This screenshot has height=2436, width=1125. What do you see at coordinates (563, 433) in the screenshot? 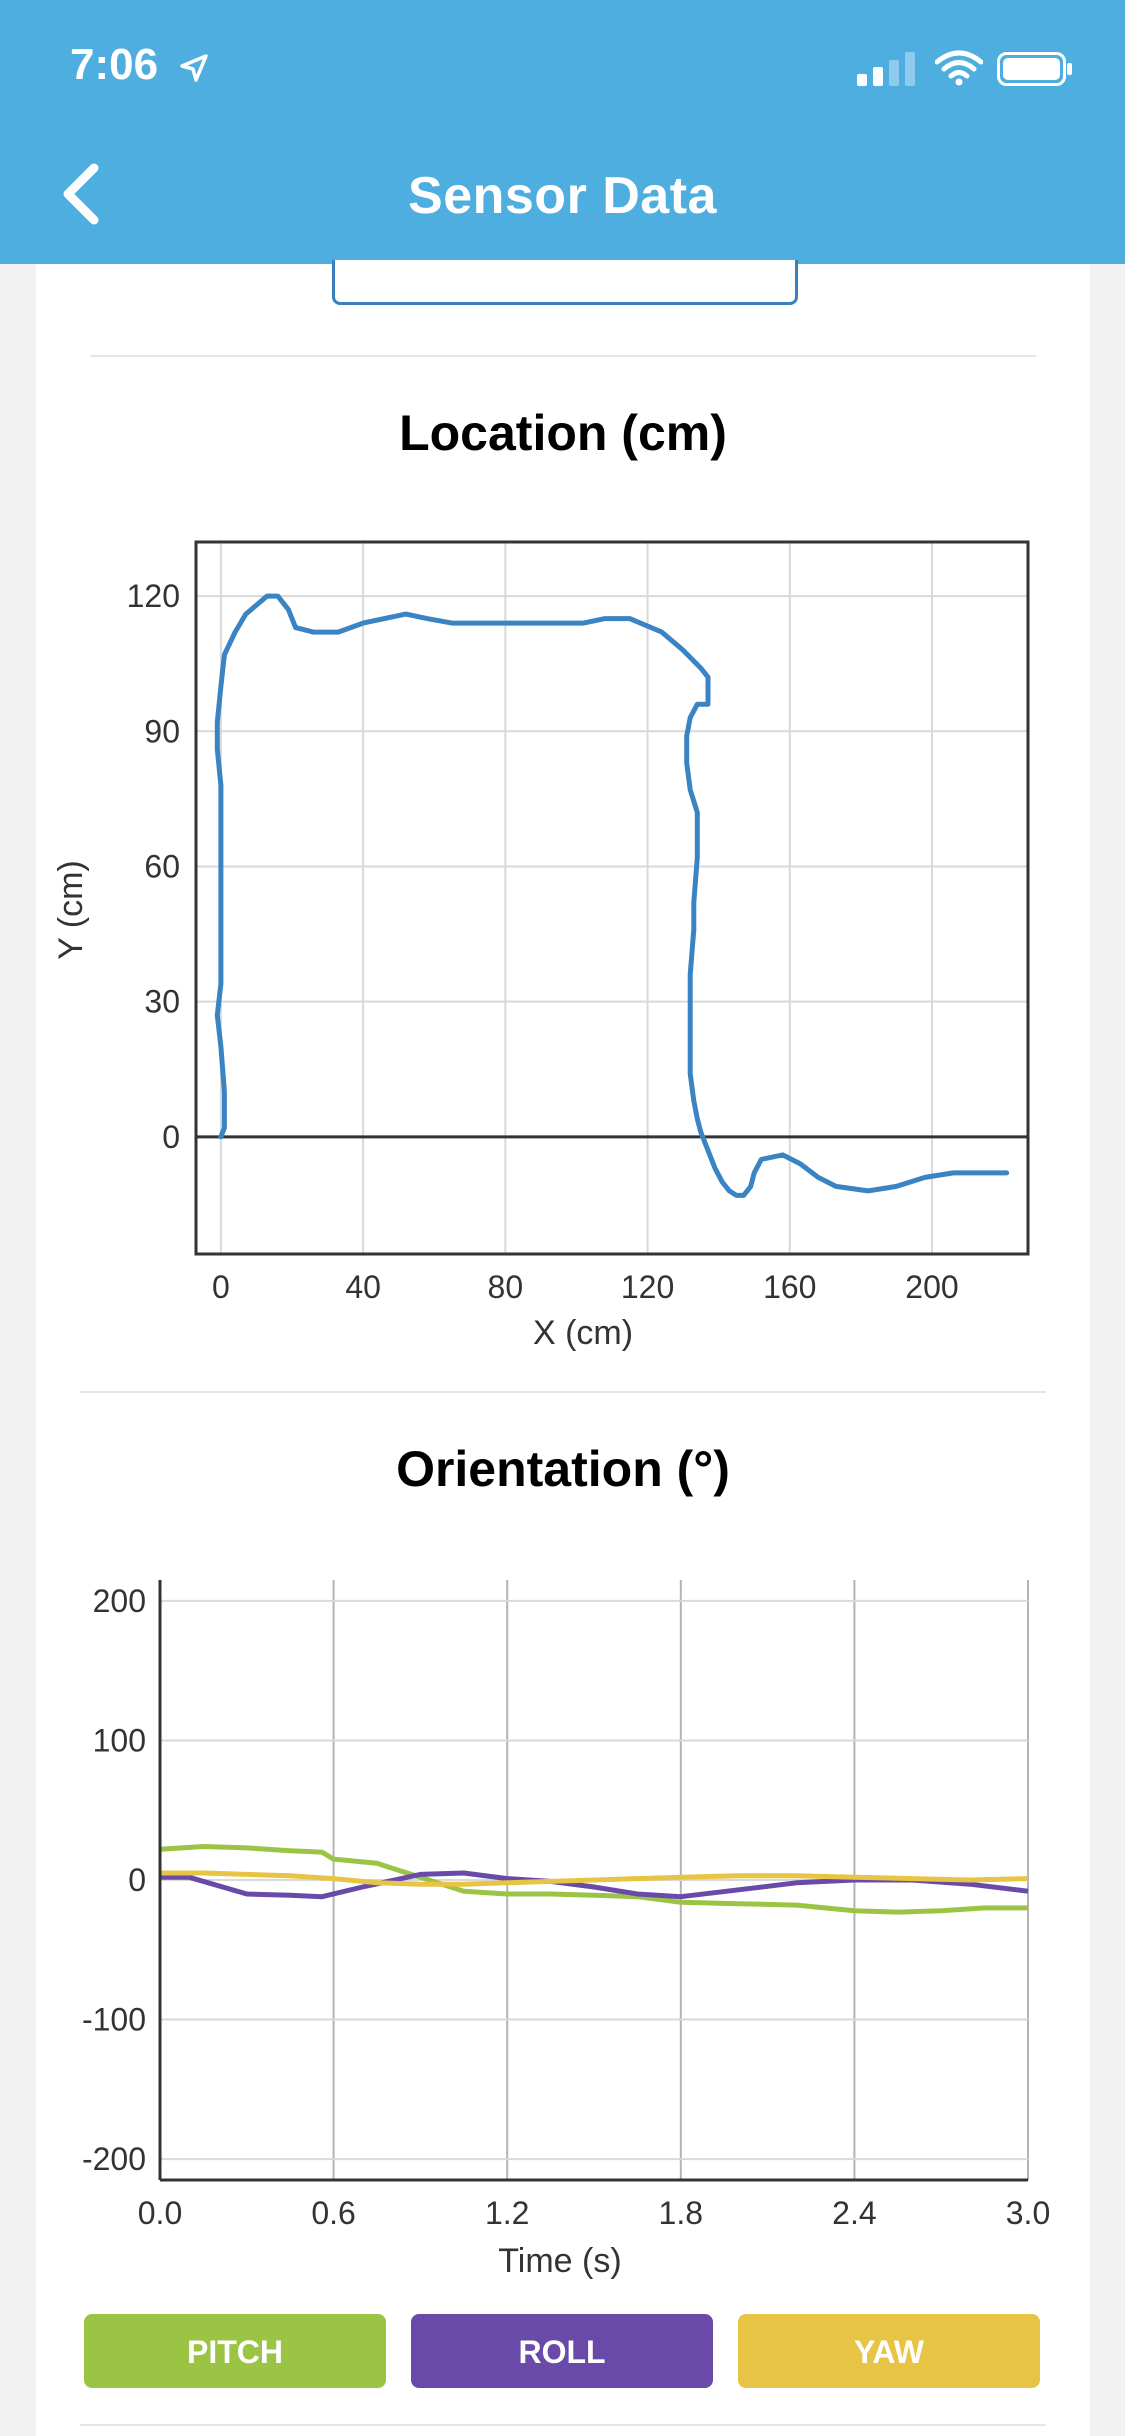
I see `location-chart-title: Location (cm)` at bounding box center [563, 433].